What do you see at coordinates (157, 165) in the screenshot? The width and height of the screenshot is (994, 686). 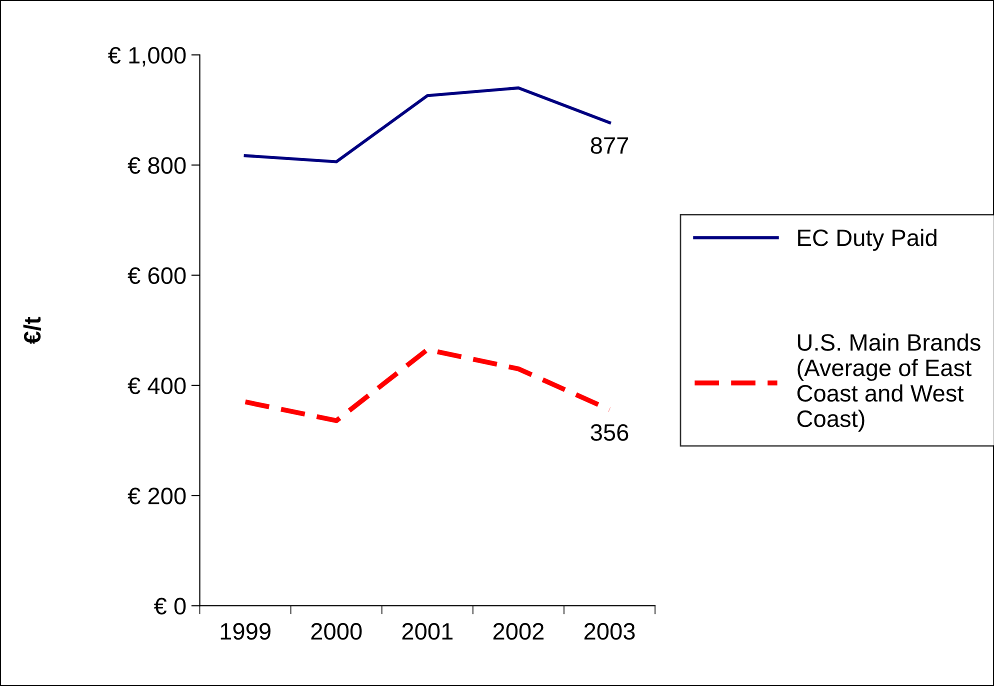 I see `y-tick-label: € 800` at bounding box center [157, 165].